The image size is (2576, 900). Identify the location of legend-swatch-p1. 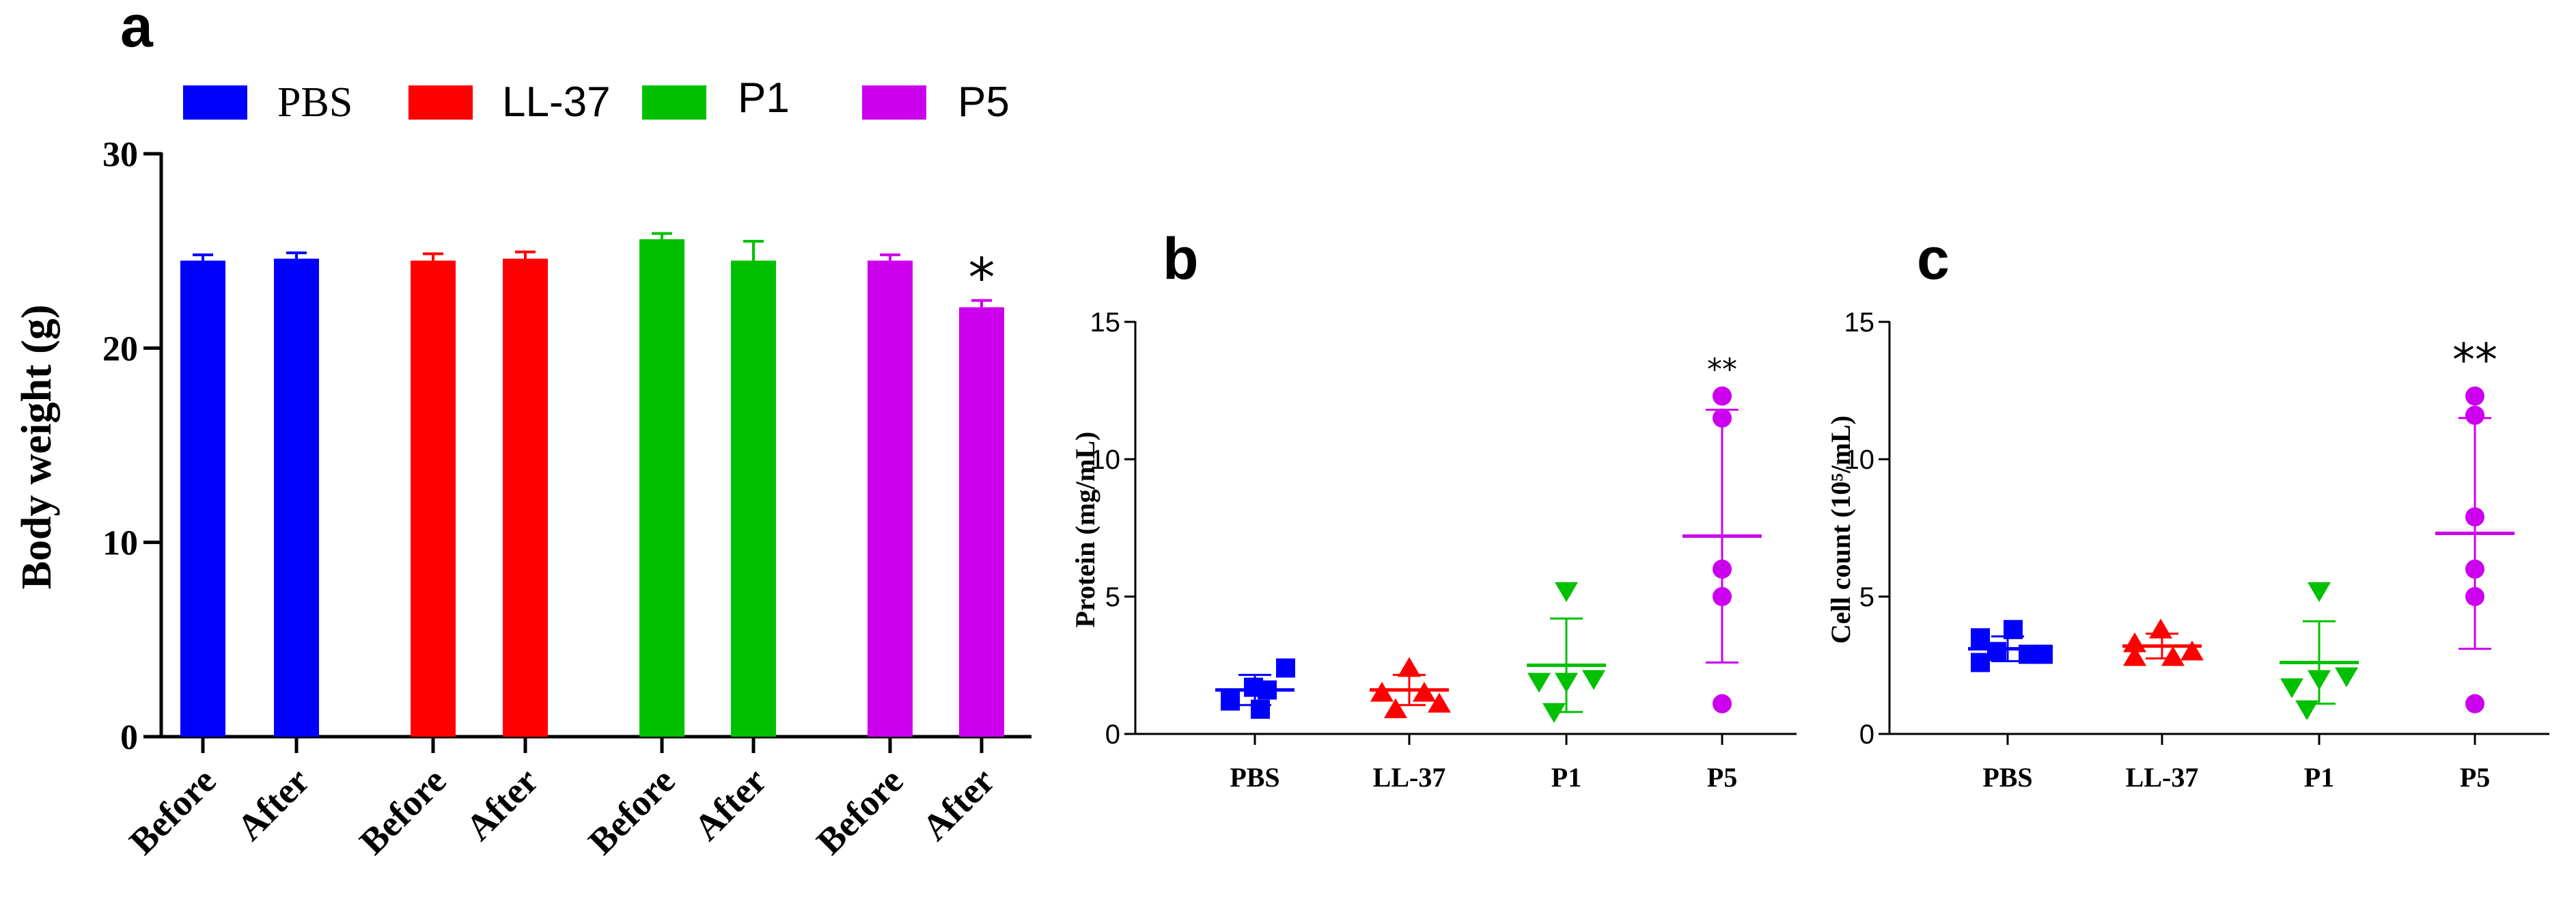
(674, 102).